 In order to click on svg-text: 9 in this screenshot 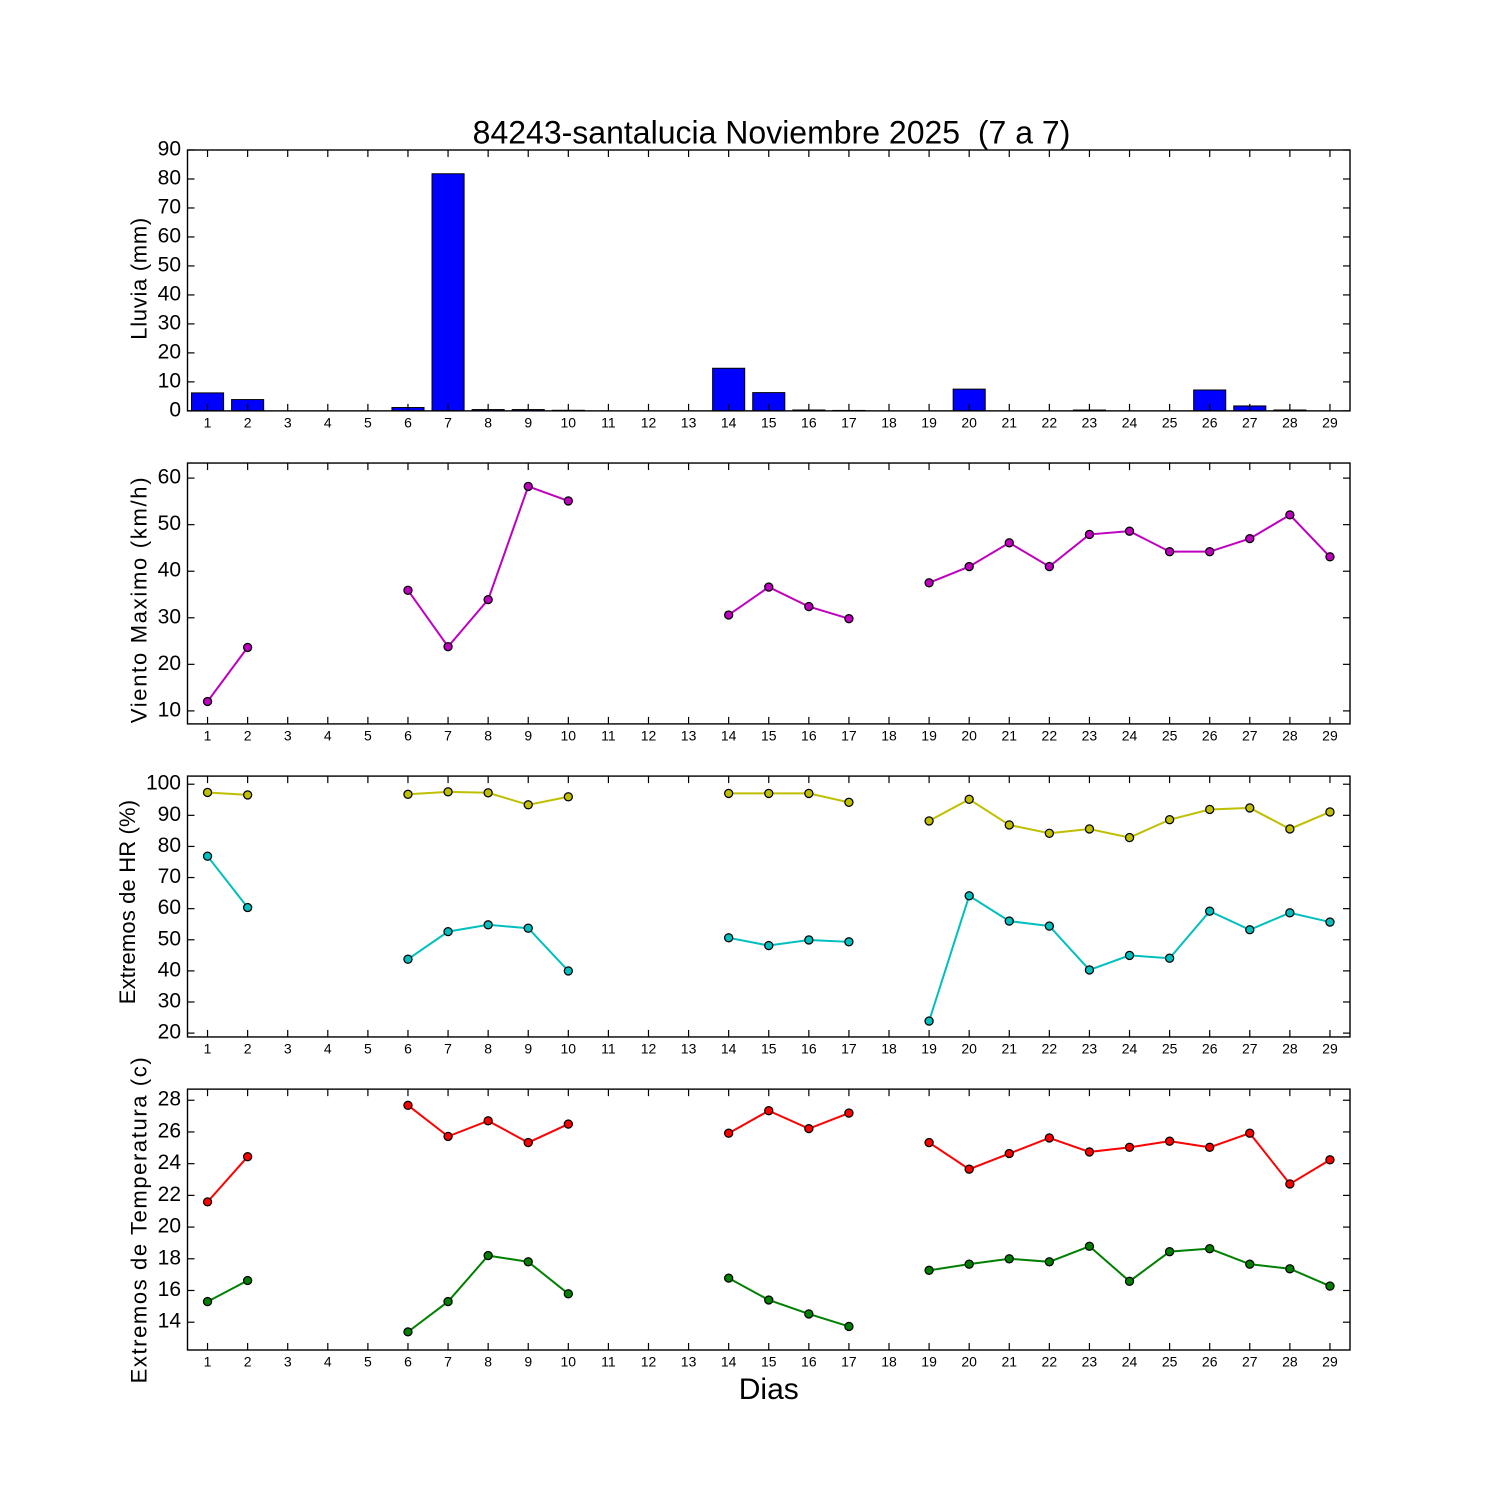, I will do `click(528, 1361)`.